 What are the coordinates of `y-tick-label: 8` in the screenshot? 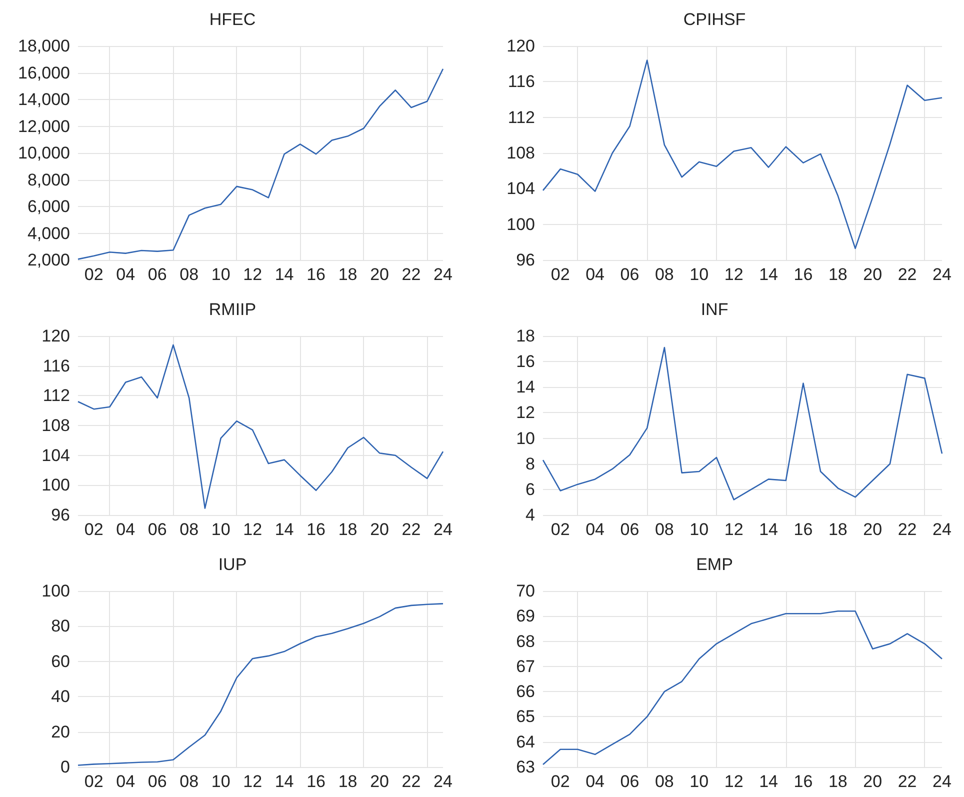 It's located at (530, 464).